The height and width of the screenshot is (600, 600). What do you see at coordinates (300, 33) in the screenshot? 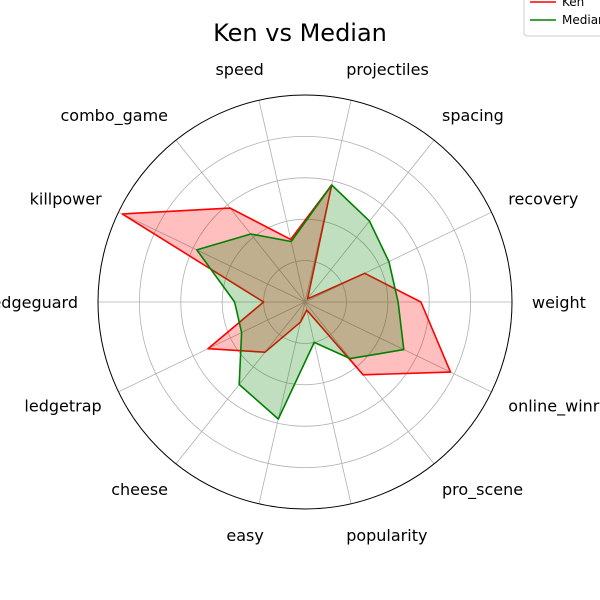
I see `chart-title: Ken vs Median` at bounding box center [300, 33].